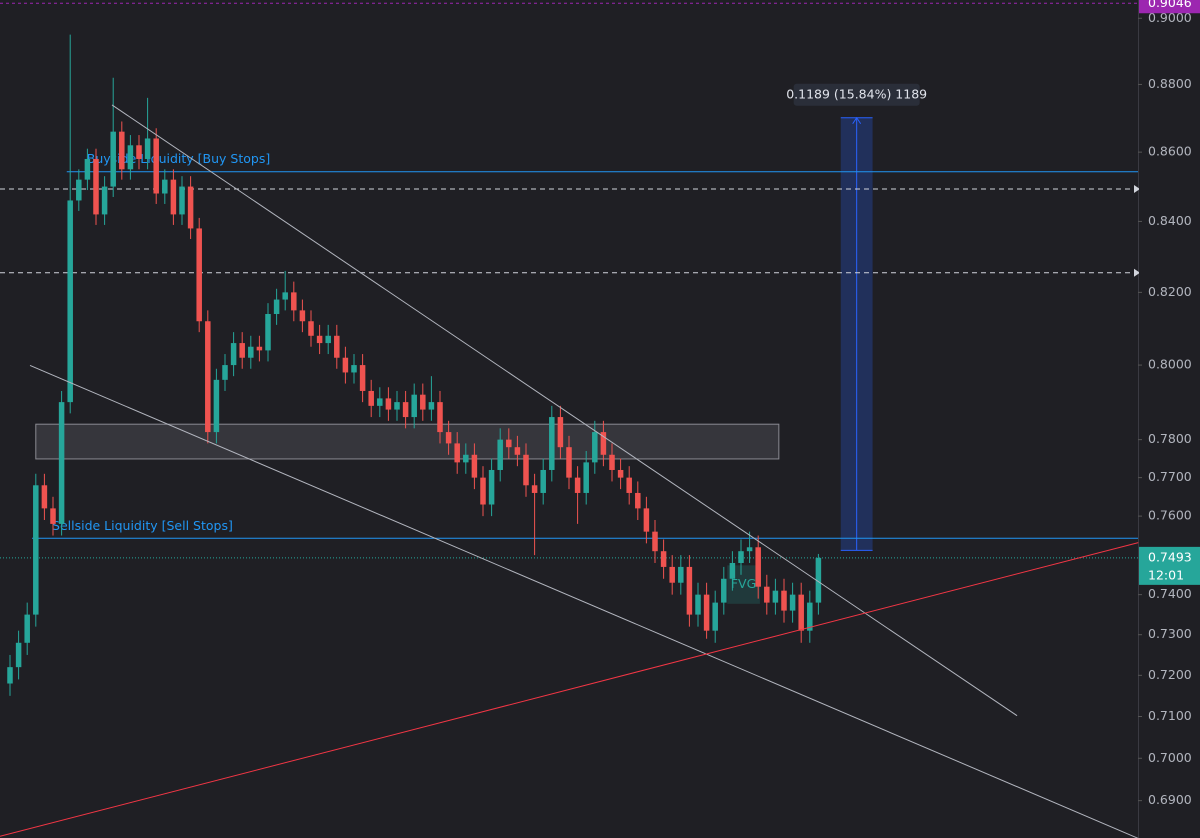  I want to click on y-tick-label: 0.9000, so click(1170, 17).